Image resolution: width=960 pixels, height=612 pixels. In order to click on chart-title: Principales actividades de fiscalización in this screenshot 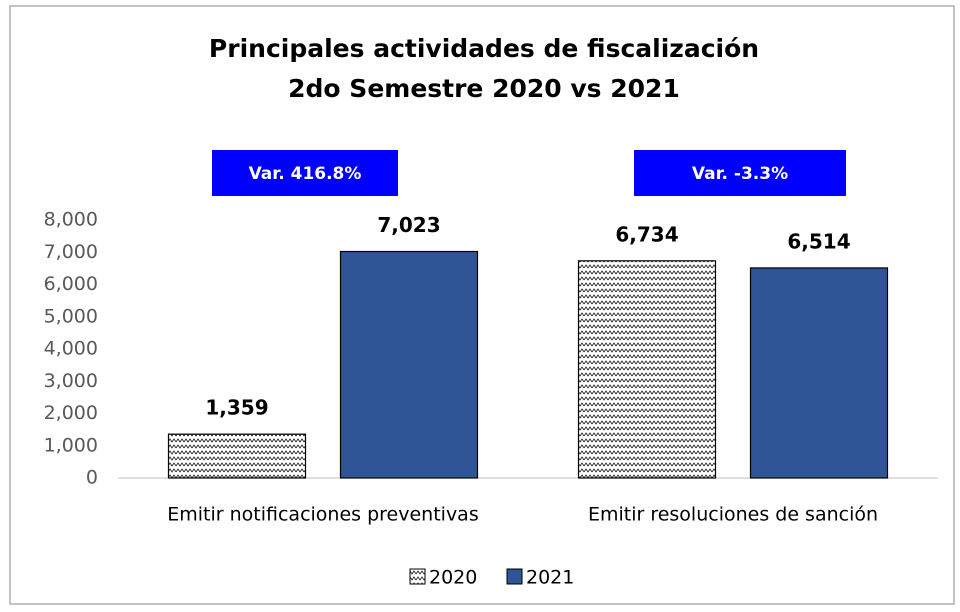, I will do `click(484, 48)`.